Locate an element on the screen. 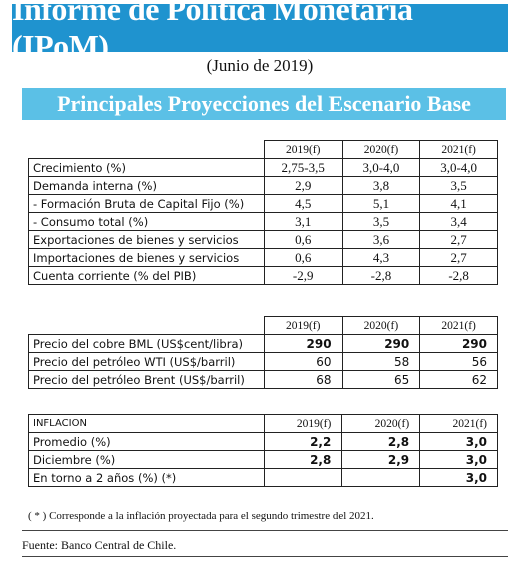  row-label: - Consumo total (%) is located at coordinates (146, 221).